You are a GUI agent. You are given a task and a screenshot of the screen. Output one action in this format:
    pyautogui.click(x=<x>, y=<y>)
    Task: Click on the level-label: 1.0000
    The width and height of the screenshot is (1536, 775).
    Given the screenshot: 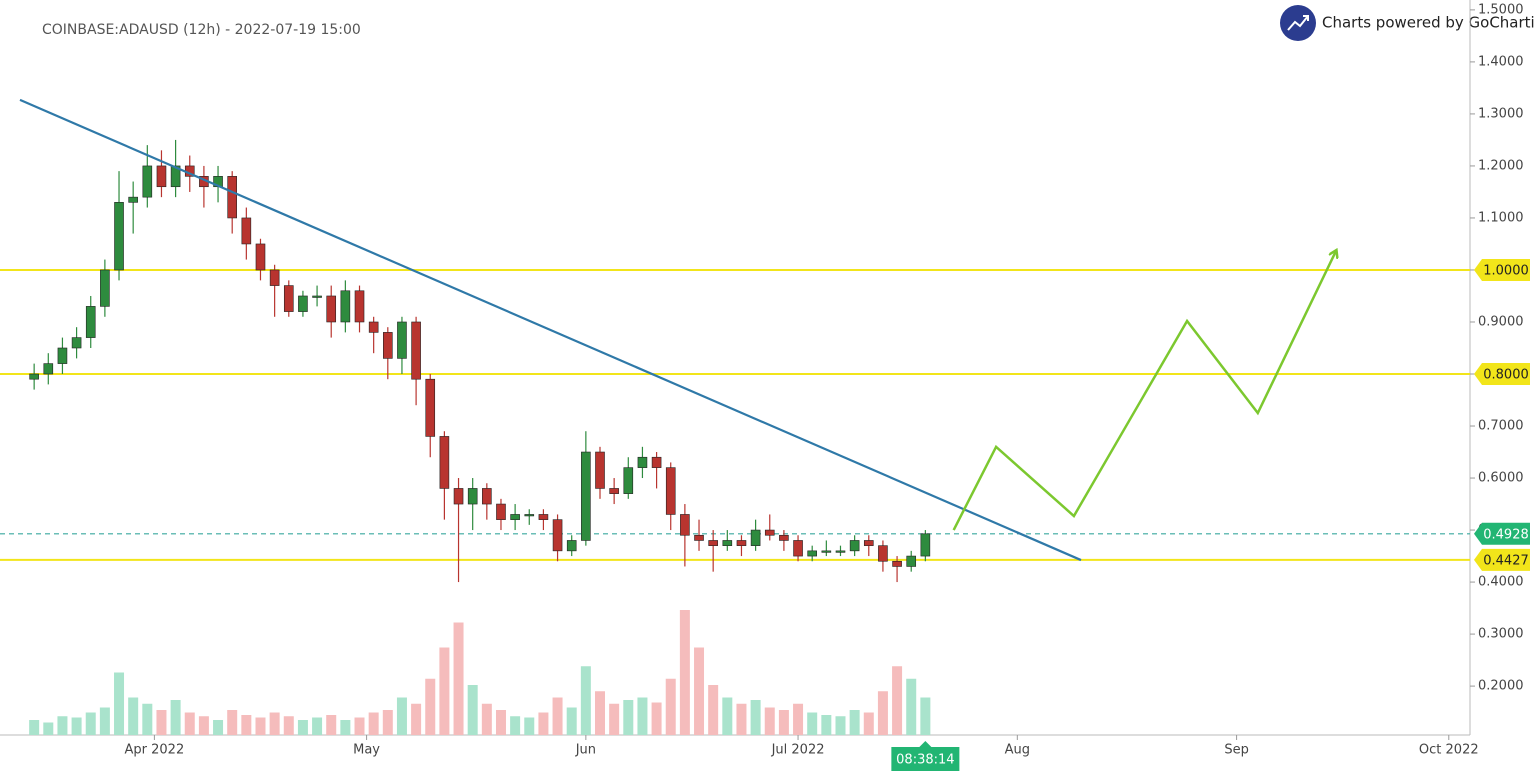 What is the action you would take?
    pyautogui.click(x=1506, y=270)
    